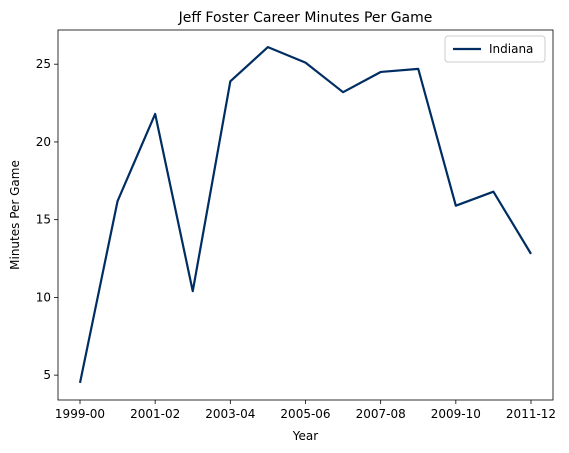  I want to click on legend-box, so click(495, 49).